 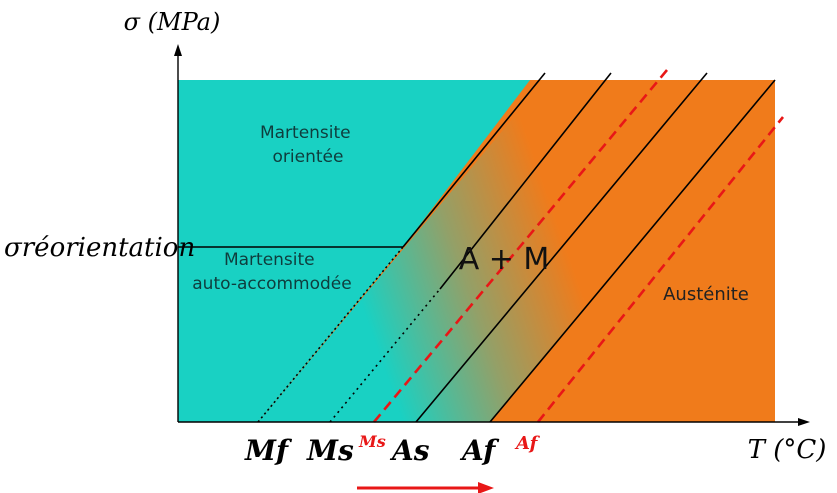 I want to click on mixed-phase-label: A + M, so click(x=504, y=259).